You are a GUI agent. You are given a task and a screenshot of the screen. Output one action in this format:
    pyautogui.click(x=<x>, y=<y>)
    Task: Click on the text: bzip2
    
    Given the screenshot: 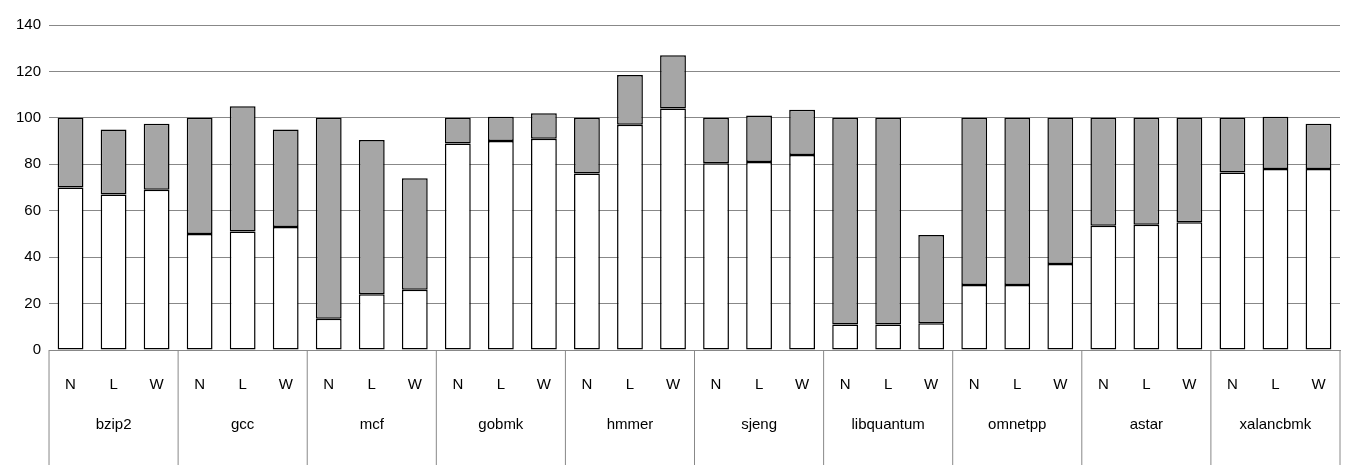 What is the action you would take?
    pyautogui.click(x=113, y=424)
    